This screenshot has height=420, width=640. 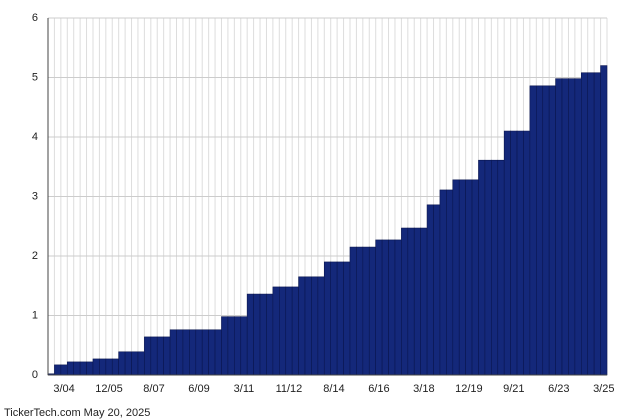 What do you see at coordinates (77, 413) in the screenshot?
I see `footer: TickerTech.com May 20, 2025` at bounding box center [77, 413].